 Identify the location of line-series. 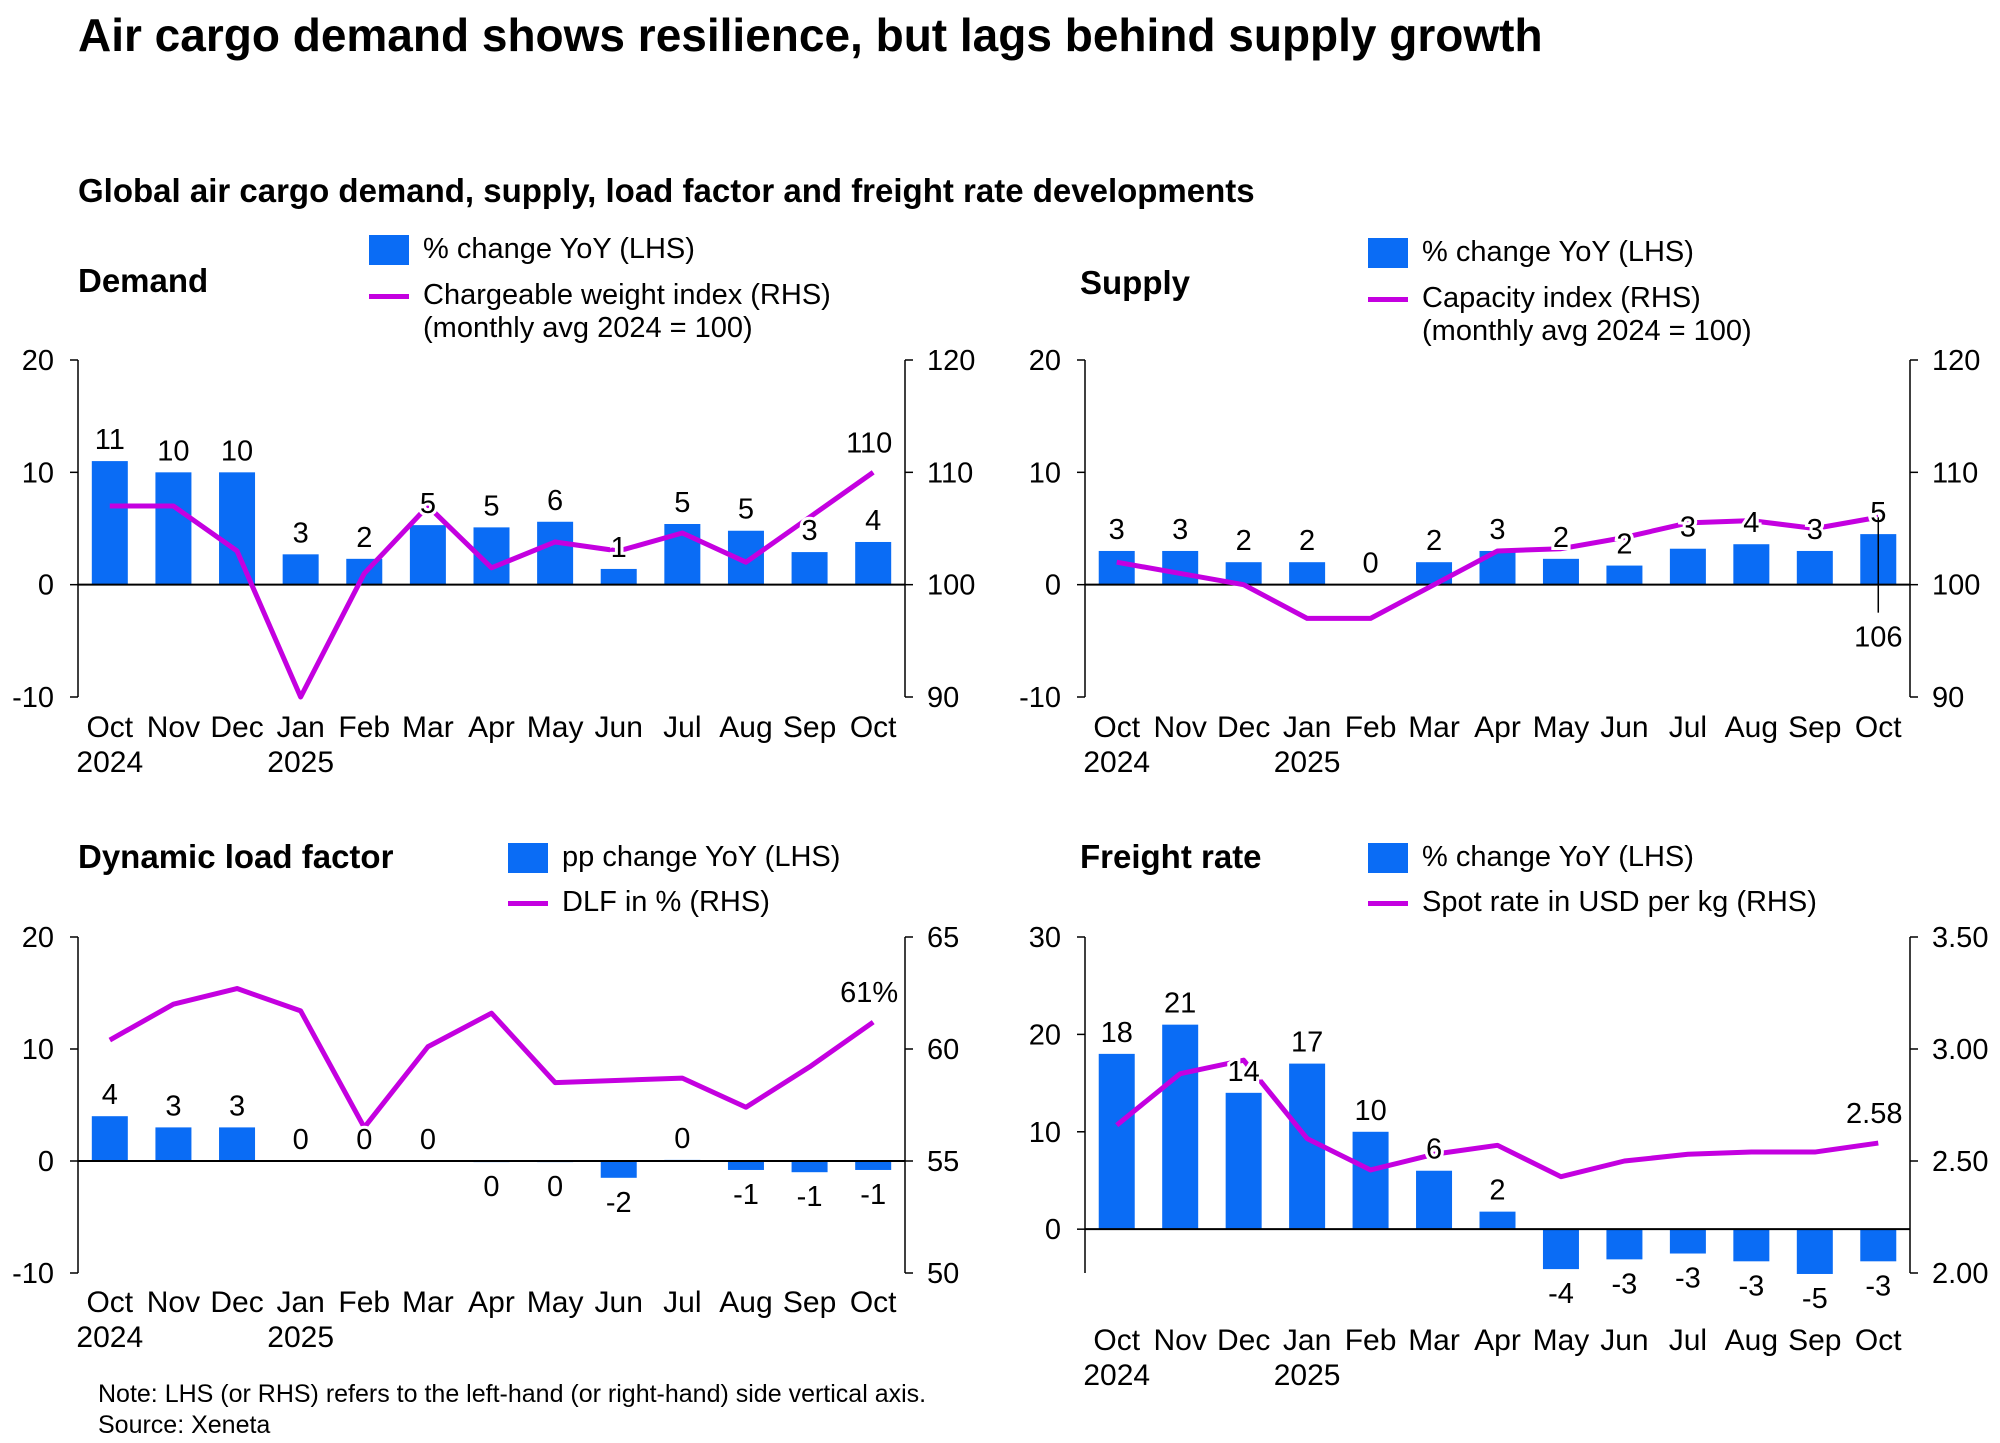
(491, 1058).